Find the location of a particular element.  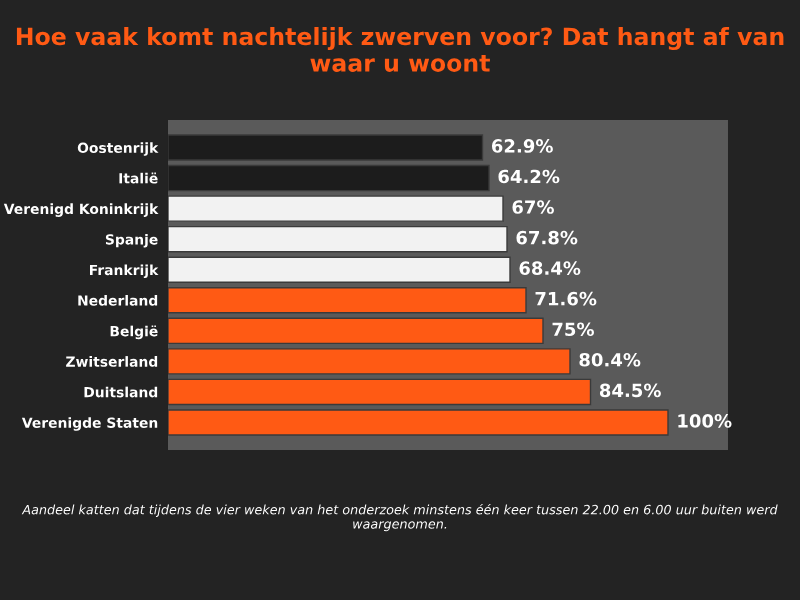

data-label: 67% is located at coordinates (533, 207).